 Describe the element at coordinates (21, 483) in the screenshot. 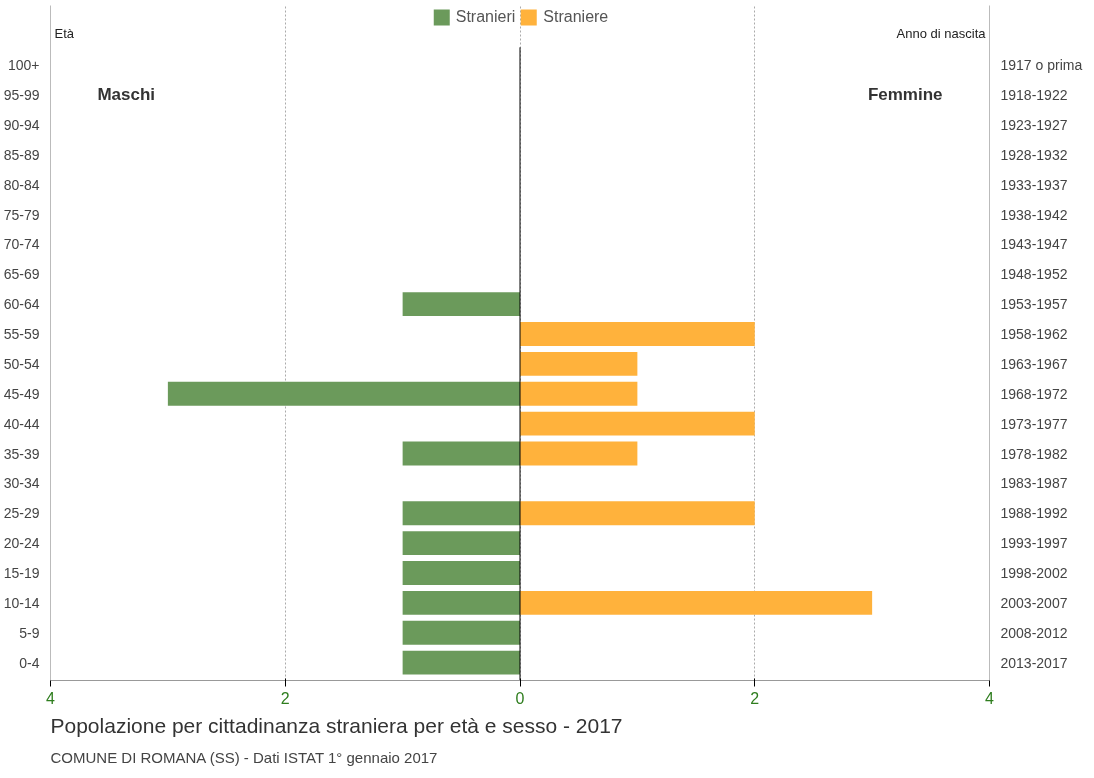

I see `y-tick-label: 30-34` at that location.